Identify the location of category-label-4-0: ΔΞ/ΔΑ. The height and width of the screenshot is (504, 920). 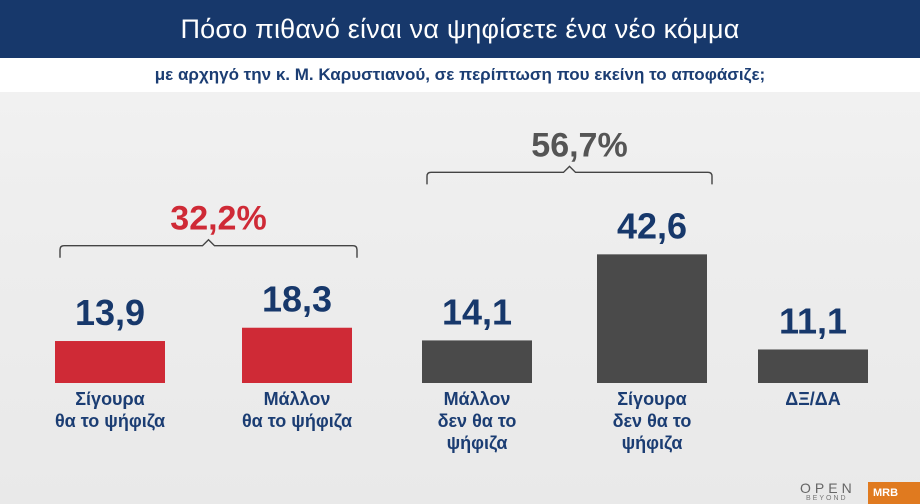
(812, 399).